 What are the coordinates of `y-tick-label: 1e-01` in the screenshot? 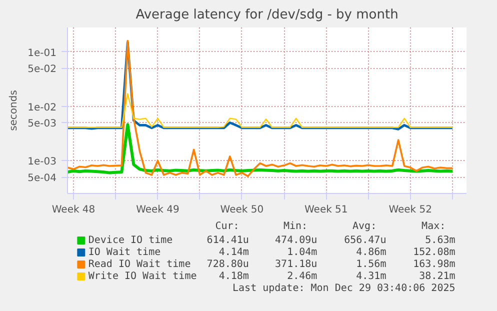 It's located at (42, 53).